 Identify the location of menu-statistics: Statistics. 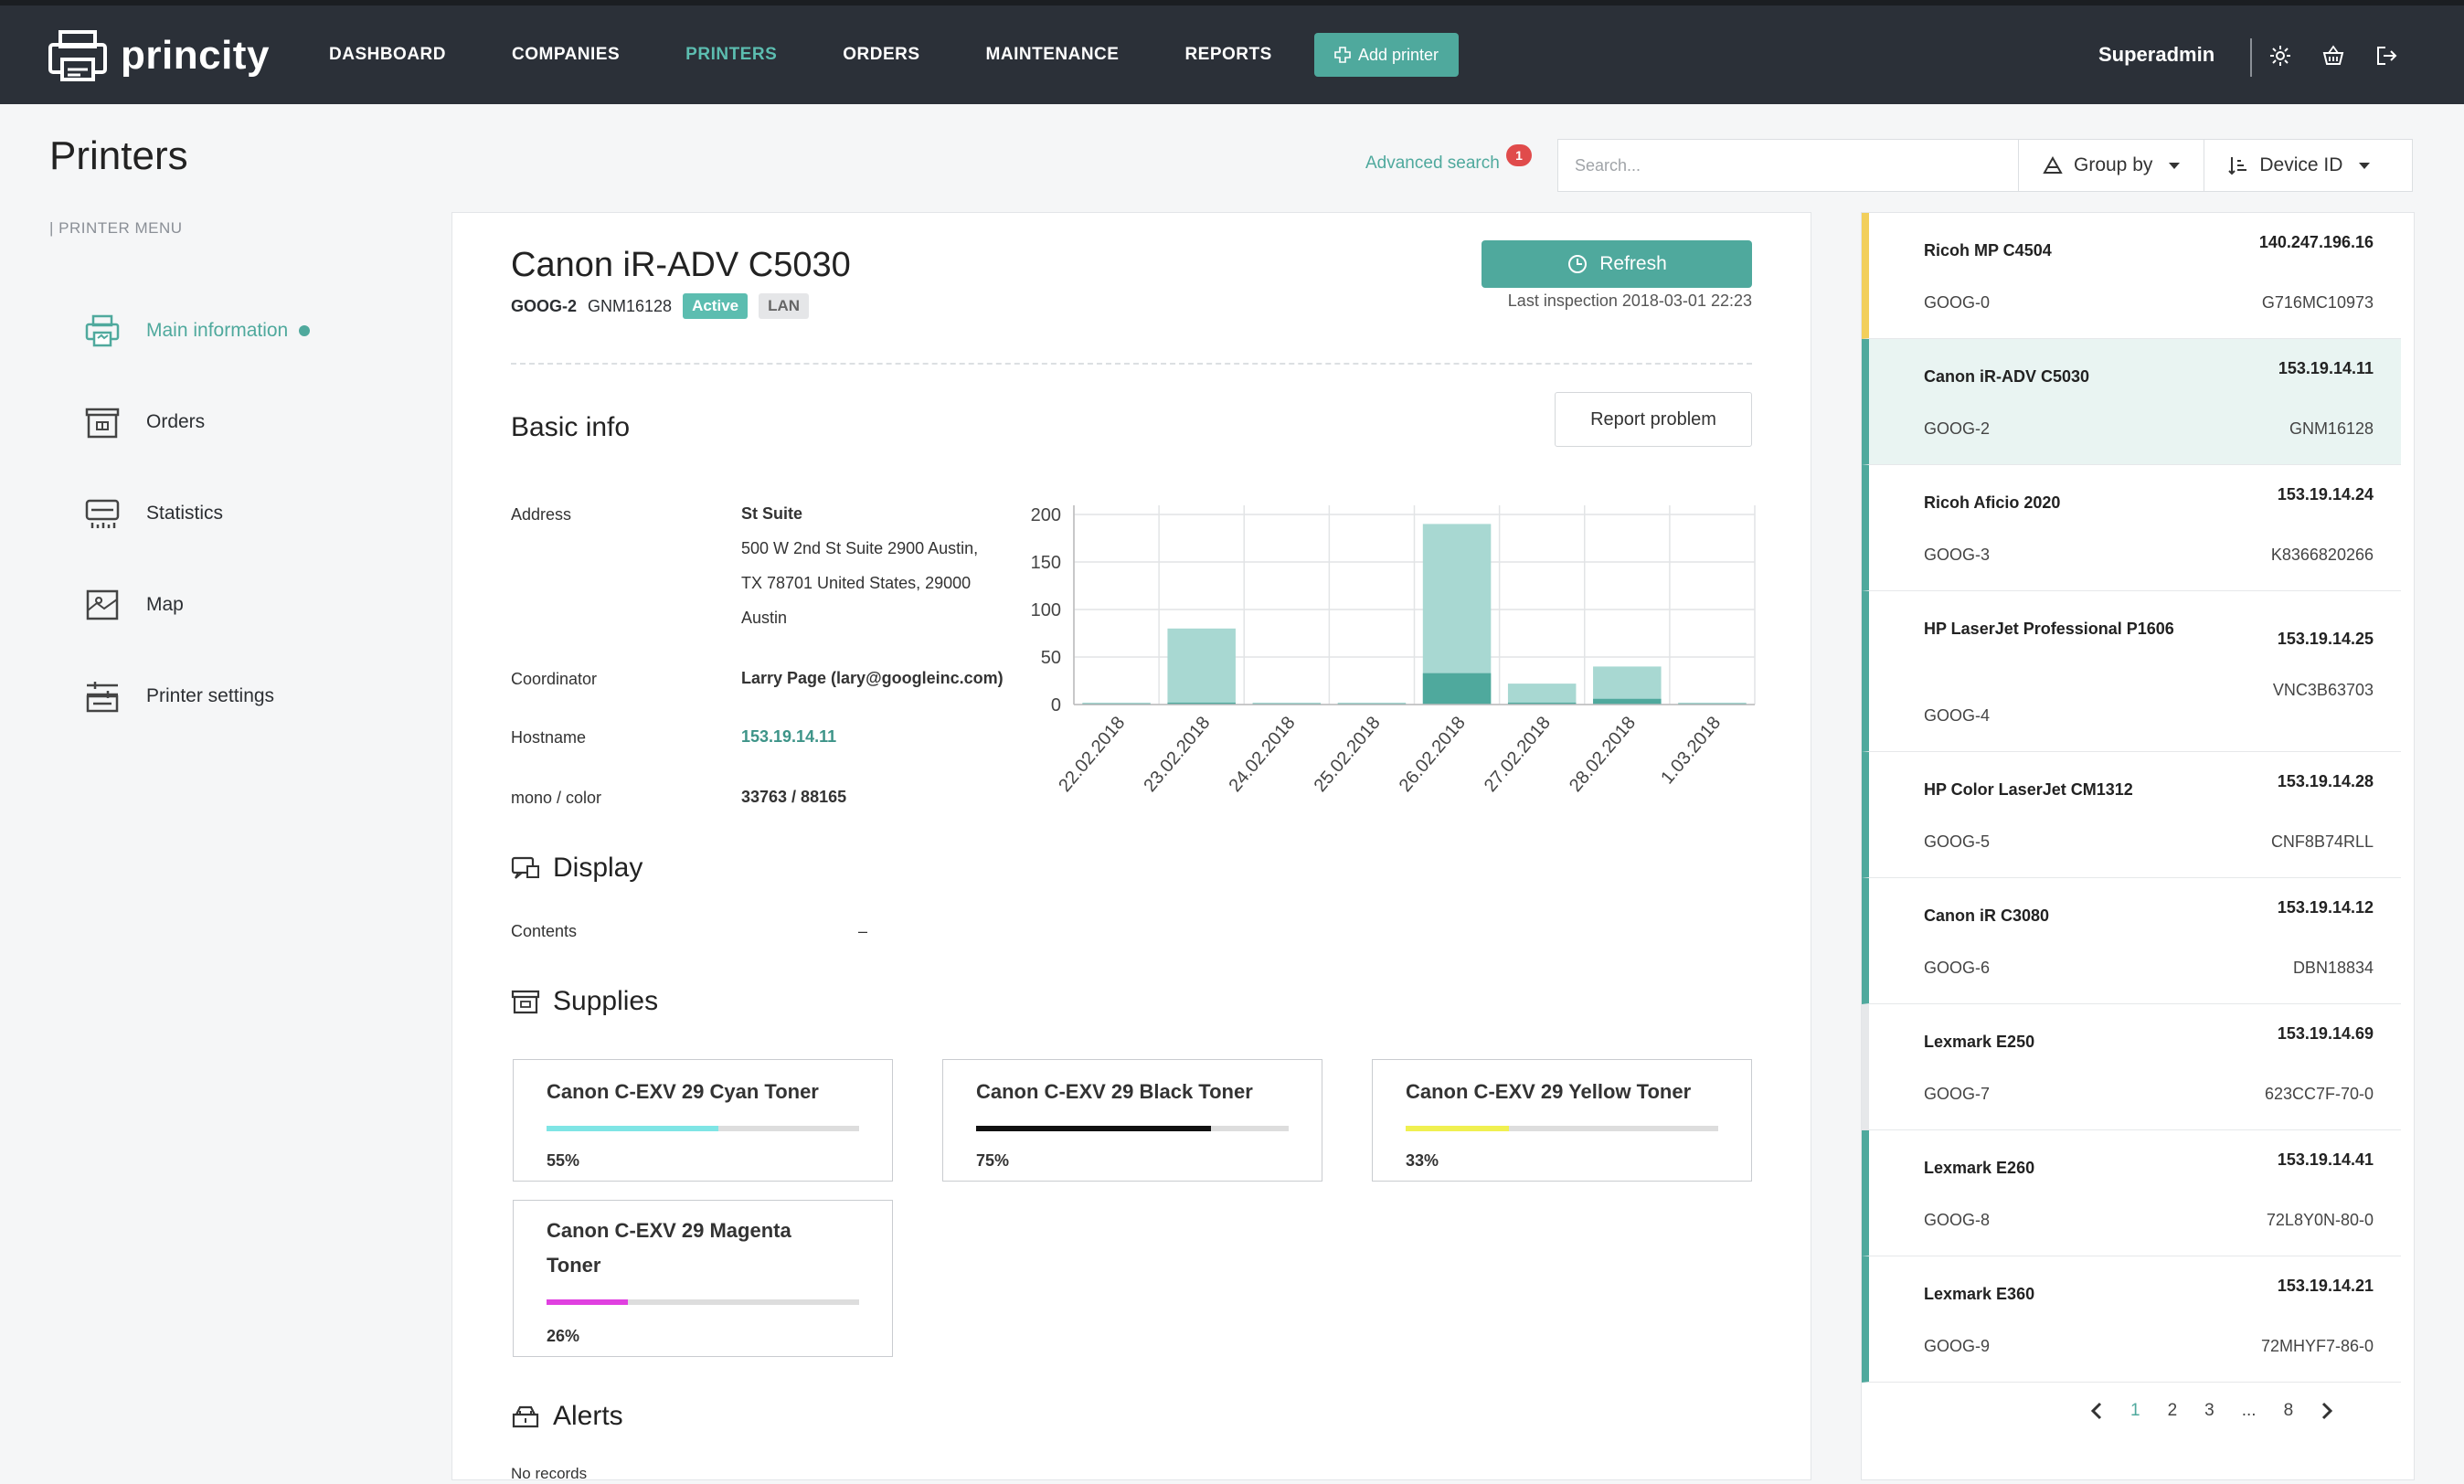
(197, 513).